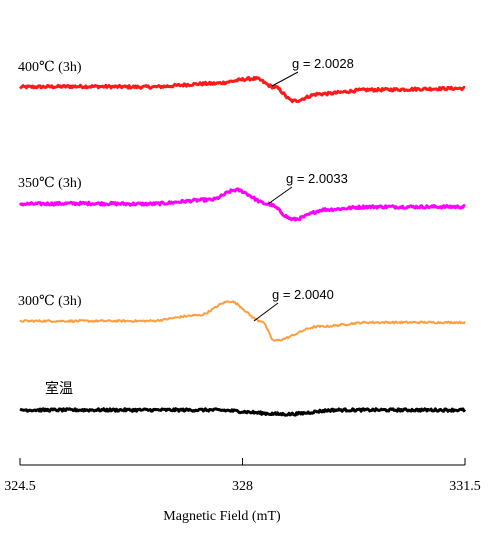 Image resolution: width=502 pixels, height=544 pixels. Describe the element at coordinates (20, 486) in the screenshot. I see `x-tick-label-1: 324.5` at that location.